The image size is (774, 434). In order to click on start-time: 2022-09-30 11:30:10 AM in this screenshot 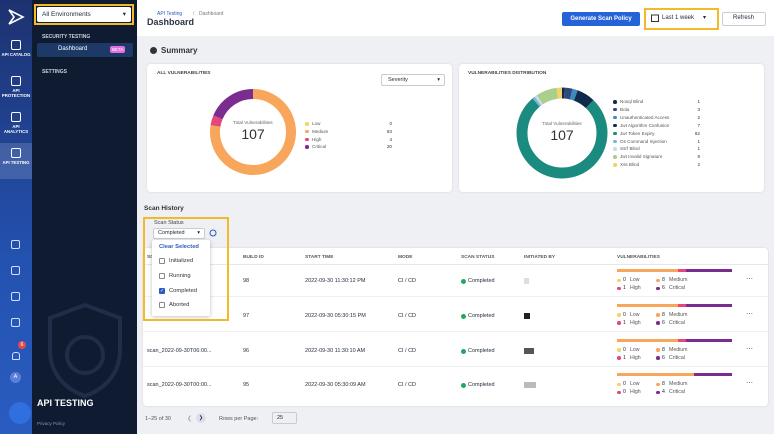, I will do `click(335, 350)`.